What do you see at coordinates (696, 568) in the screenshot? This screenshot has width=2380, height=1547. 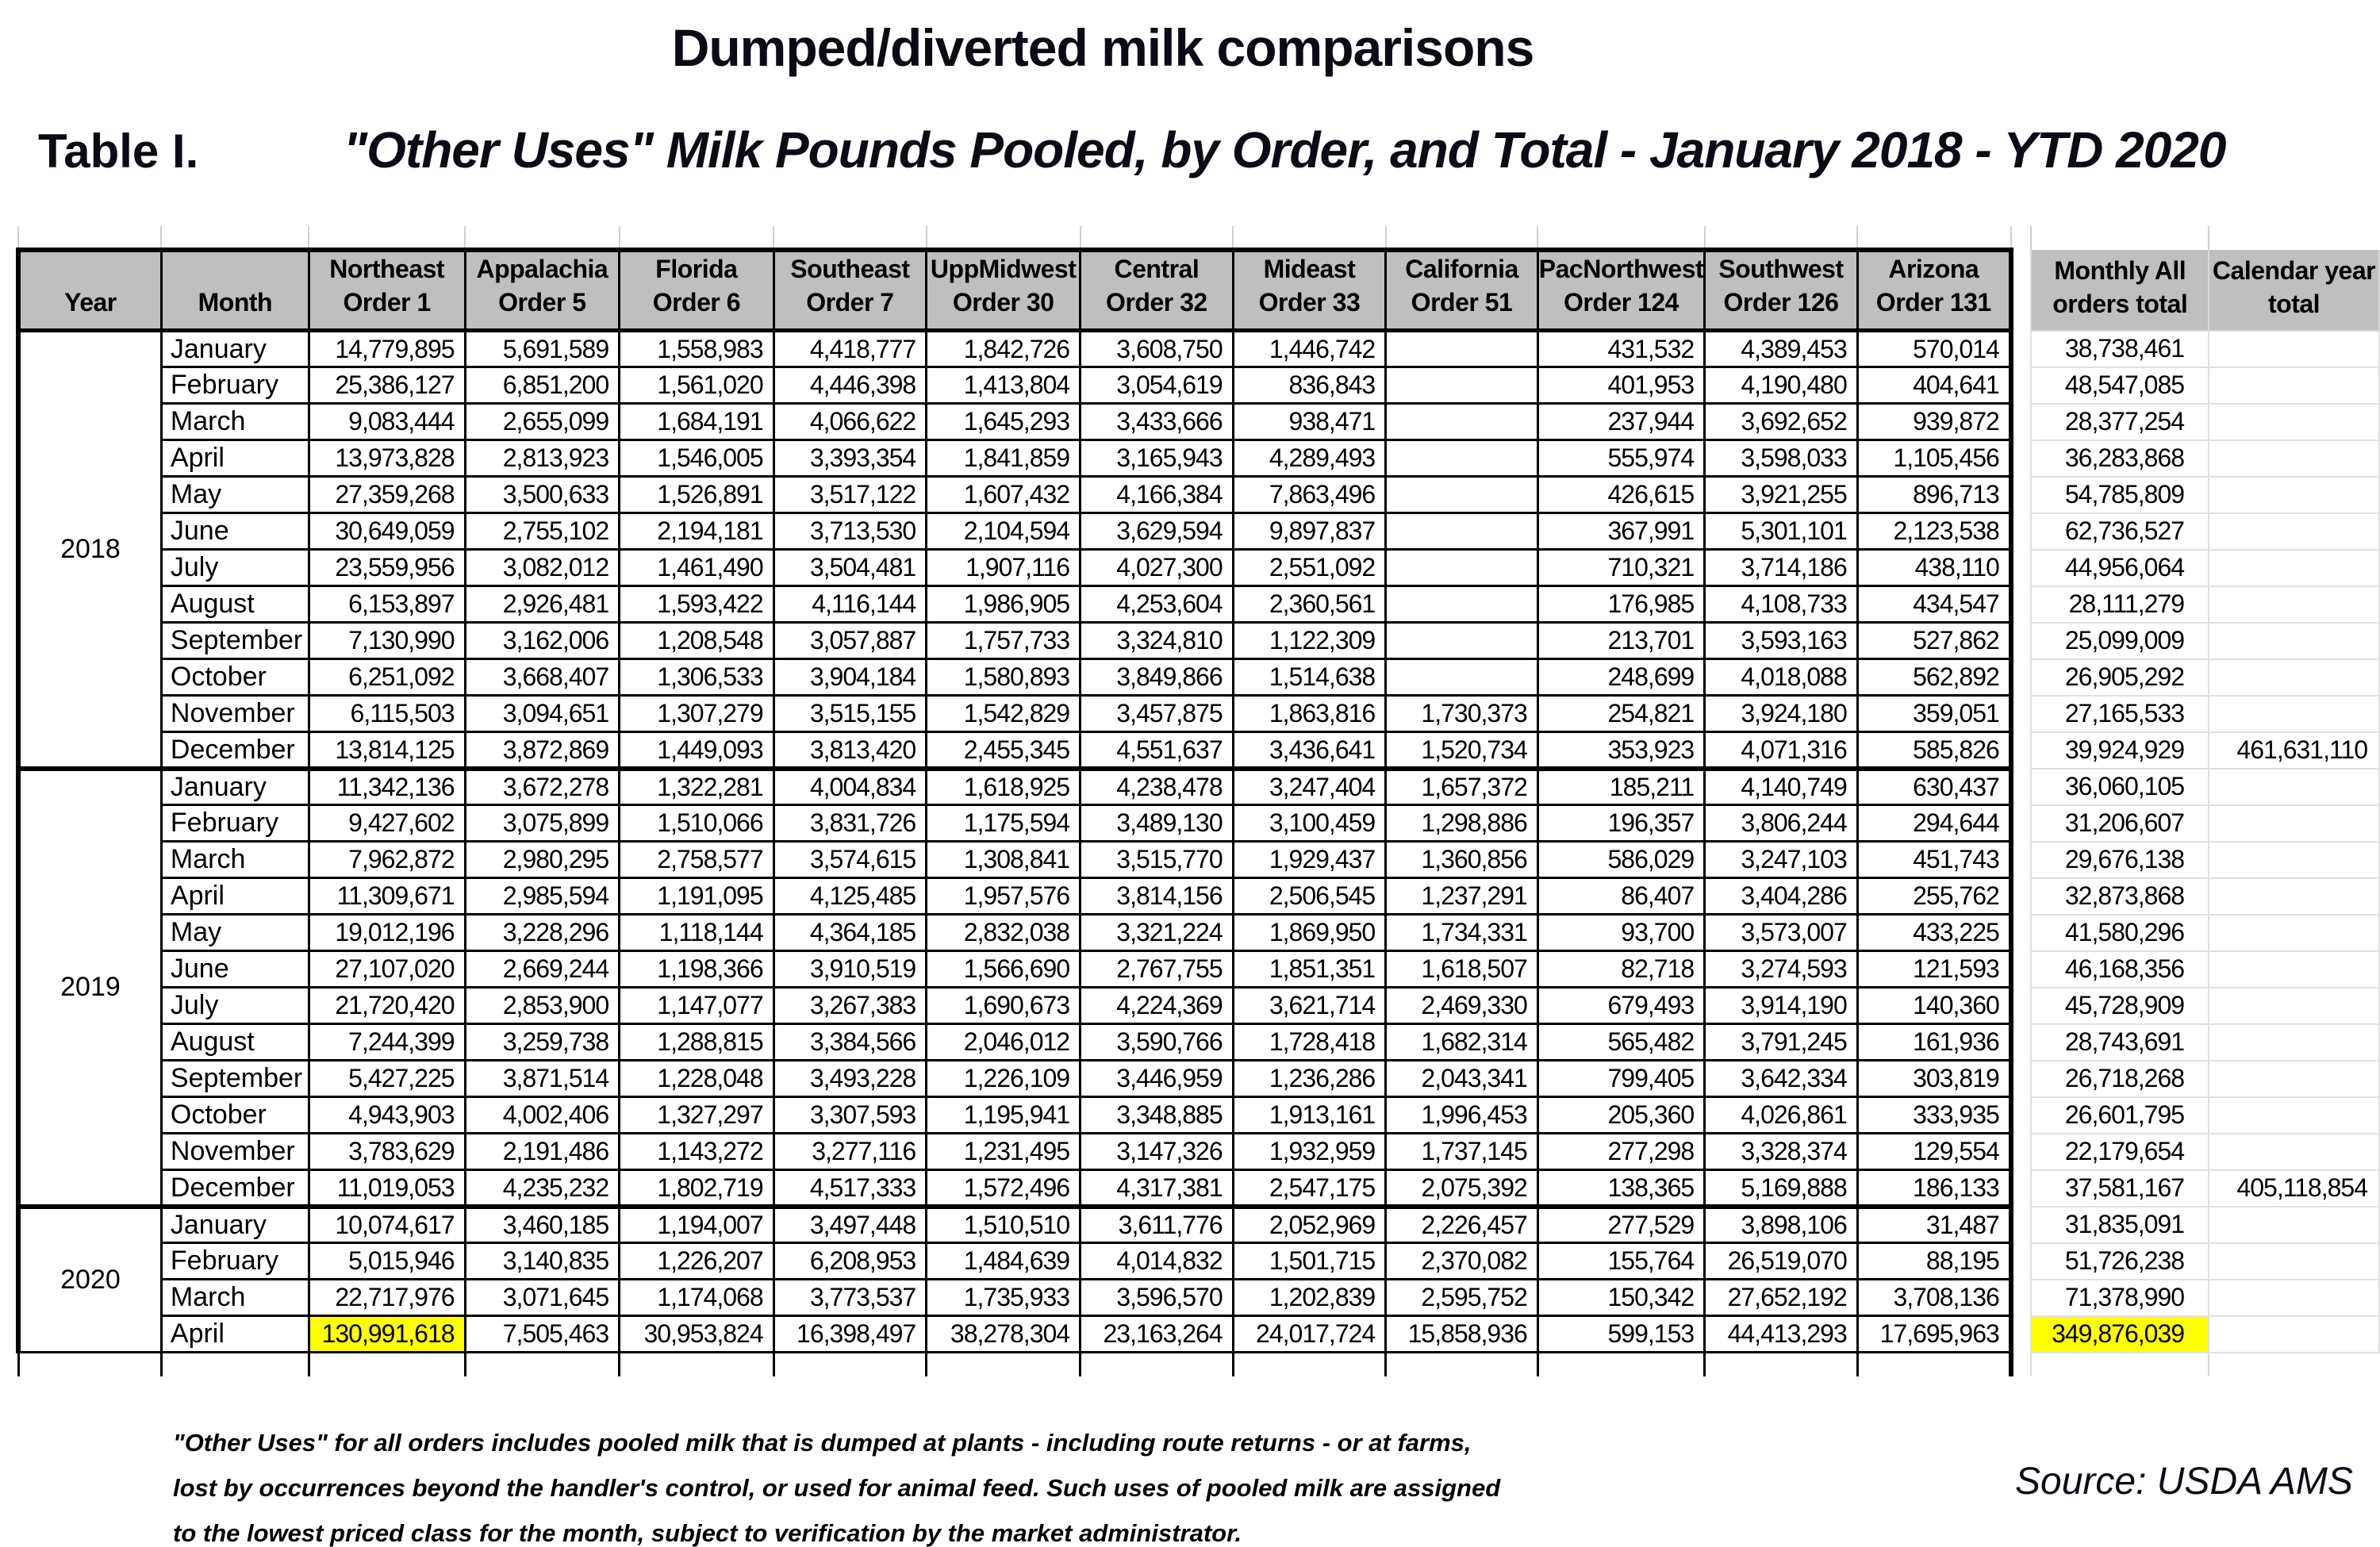 I see `value-cell: 1,461,490` at bounding box center [696, 568].